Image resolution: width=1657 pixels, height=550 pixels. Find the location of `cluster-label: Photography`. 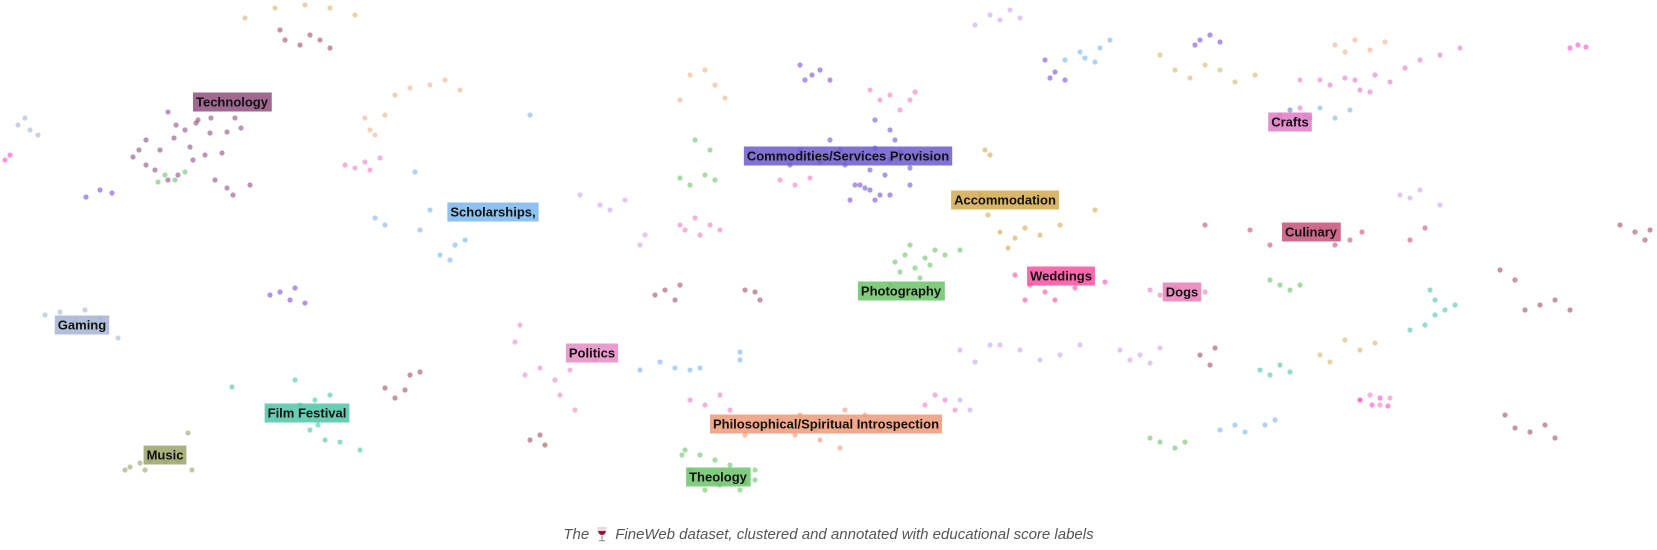

cluster-label: Photography is located at coordinates (901, 291).